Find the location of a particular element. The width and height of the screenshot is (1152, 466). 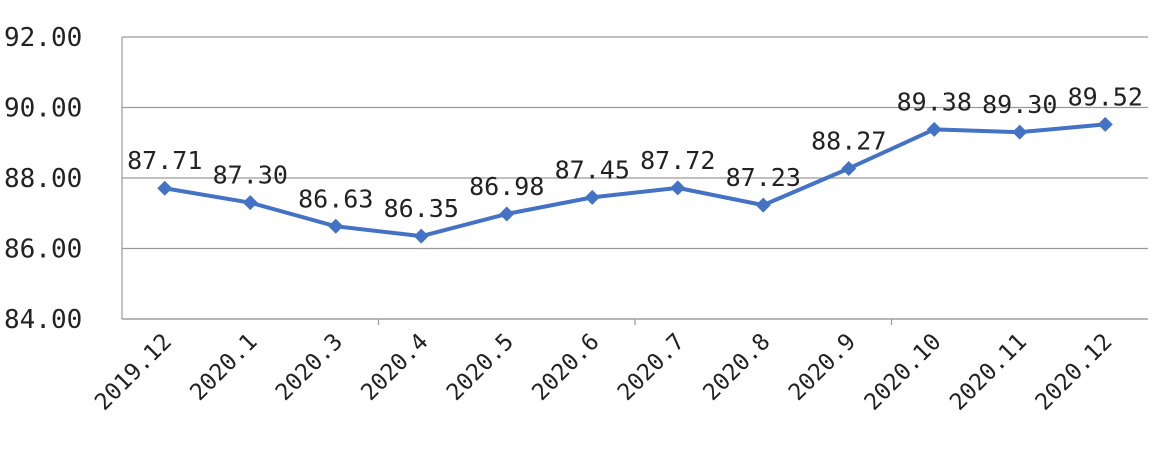

y-tick-label: 90.00 is located at coordinates (43, 109).